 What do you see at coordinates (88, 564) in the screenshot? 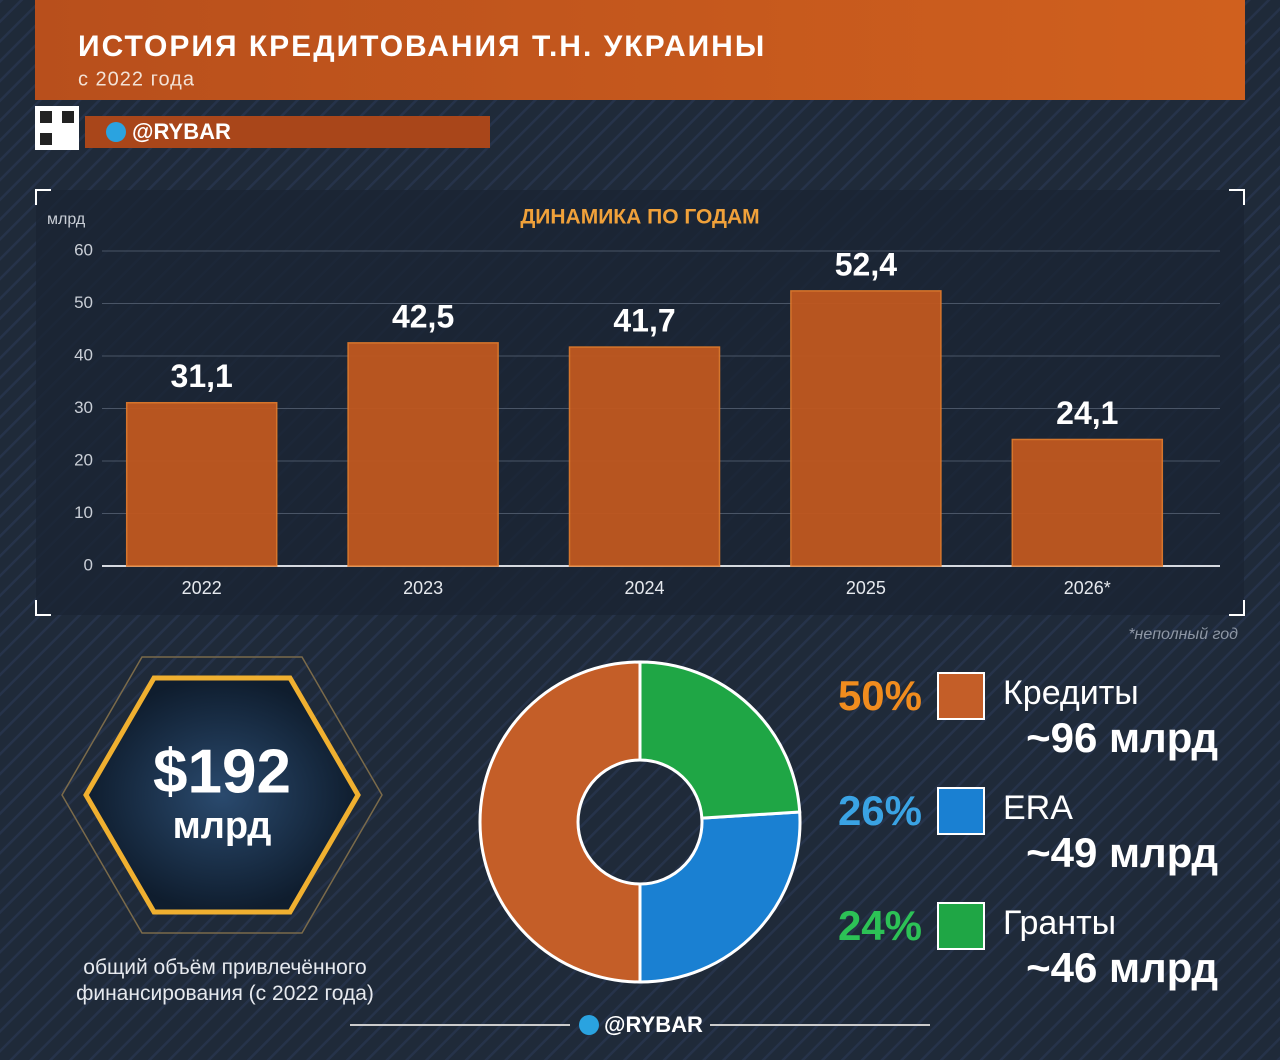
I see `y-tick-label: 0` at bounding box center [88, 564].